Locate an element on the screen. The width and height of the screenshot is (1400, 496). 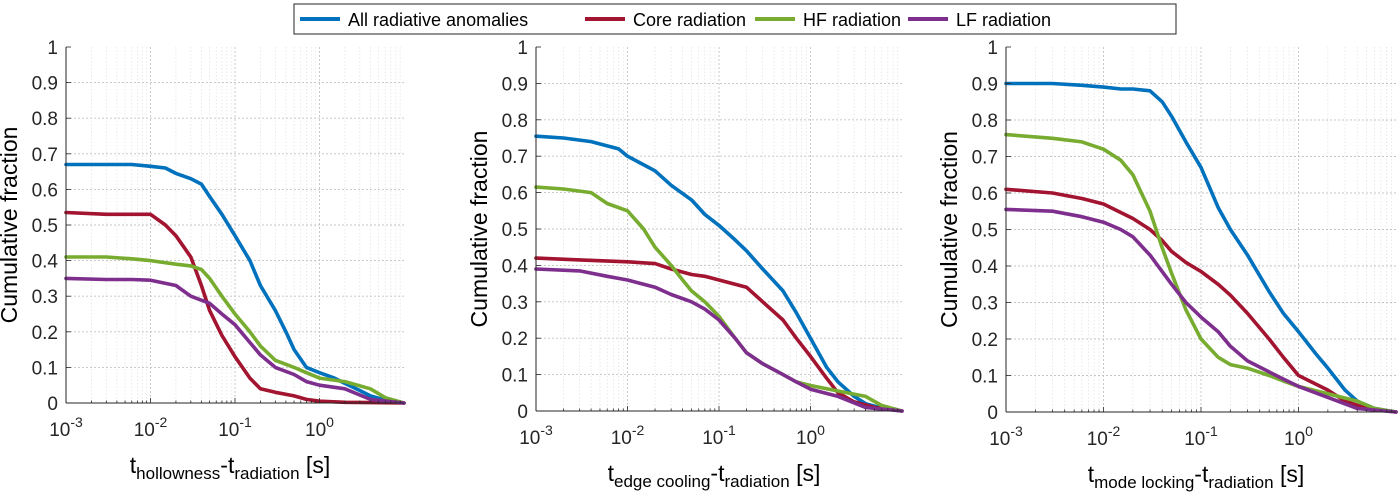
legend-box is located at coordinates (735, 19).